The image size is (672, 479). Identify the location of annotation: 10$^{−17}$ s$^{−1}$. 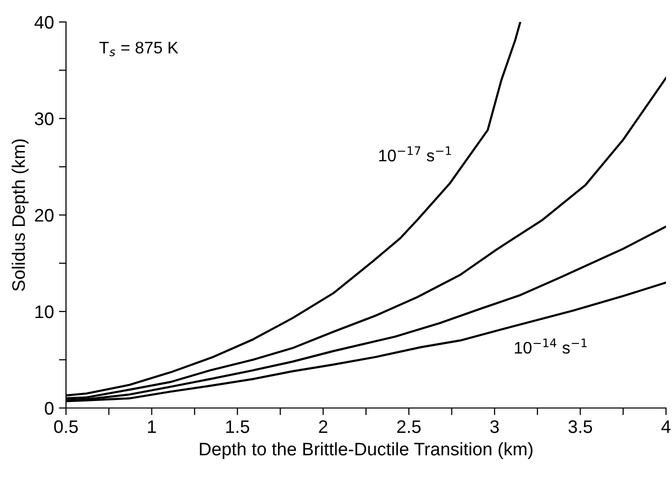
(415, 154).